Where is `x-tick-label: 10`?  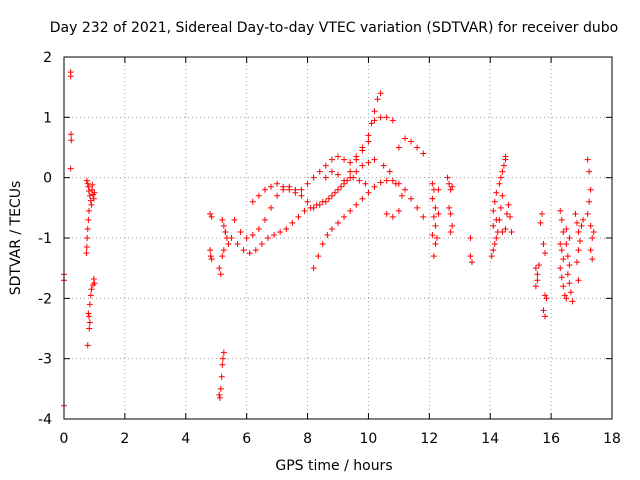
x-tick-label: 10 is located at coordinates (369, 439).